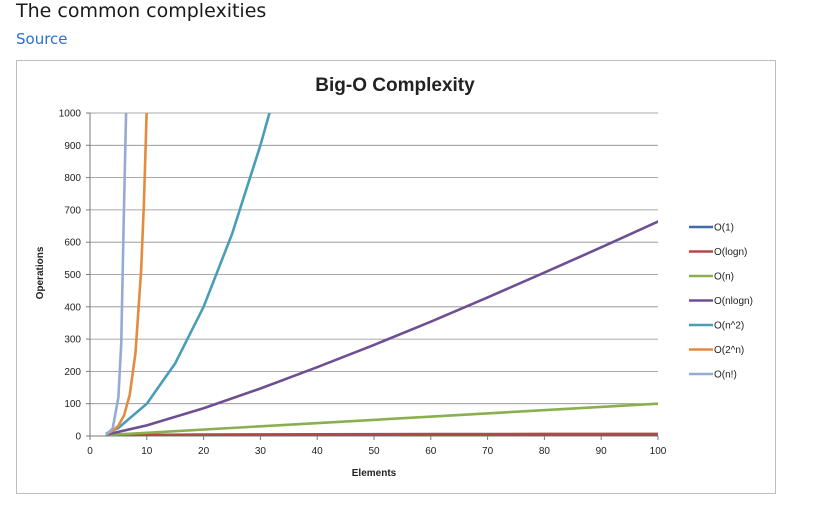 This screenshot has height=523, width=816. What do you see at coordinates (90, 451) in the screenshot?
I see `x-tick-label: 0` at bounding box center [90, 451].